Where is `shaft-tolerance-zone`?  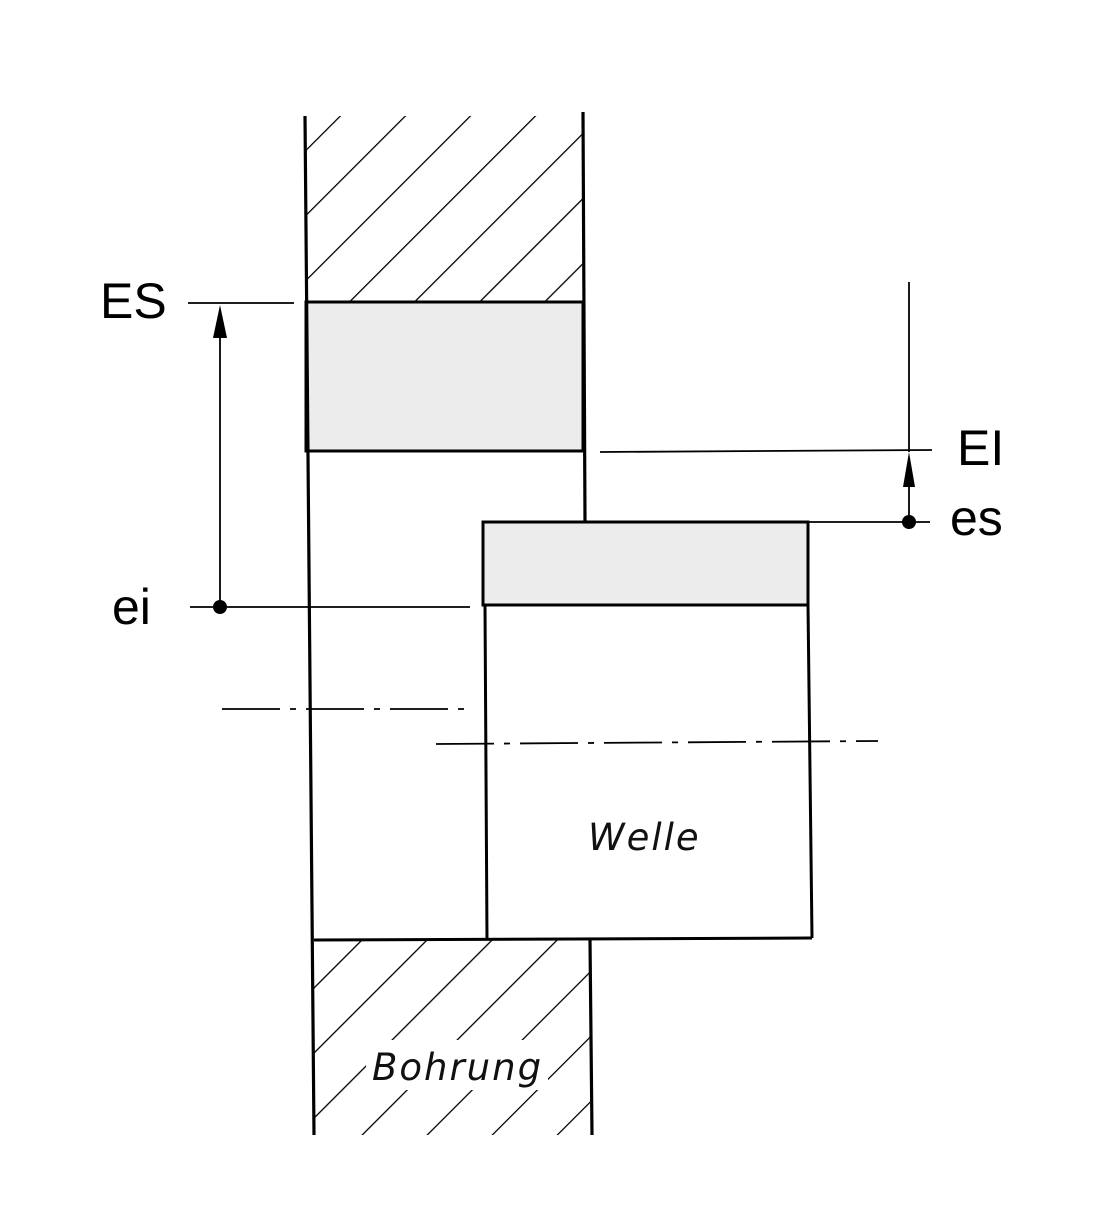
shaft-tolerance-zone is located at coordinates (645, 563).